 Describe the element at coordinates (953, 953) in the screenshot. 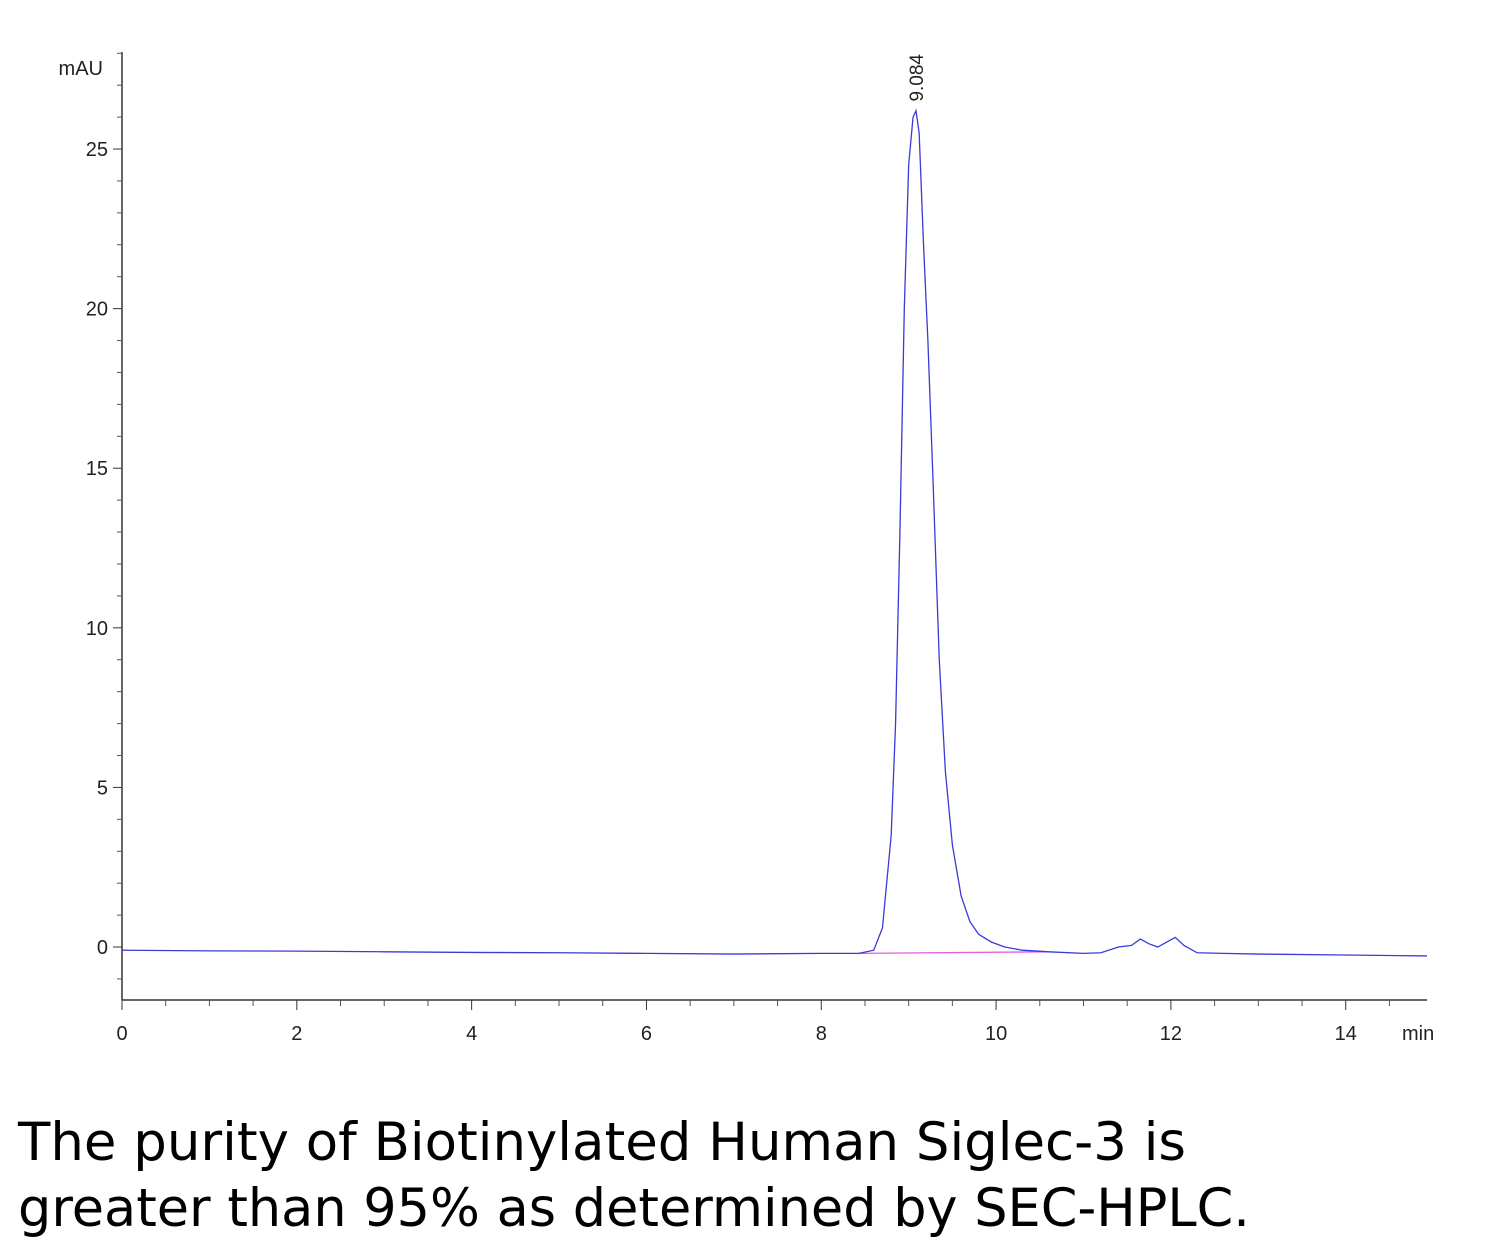

I see `trace` at that location.